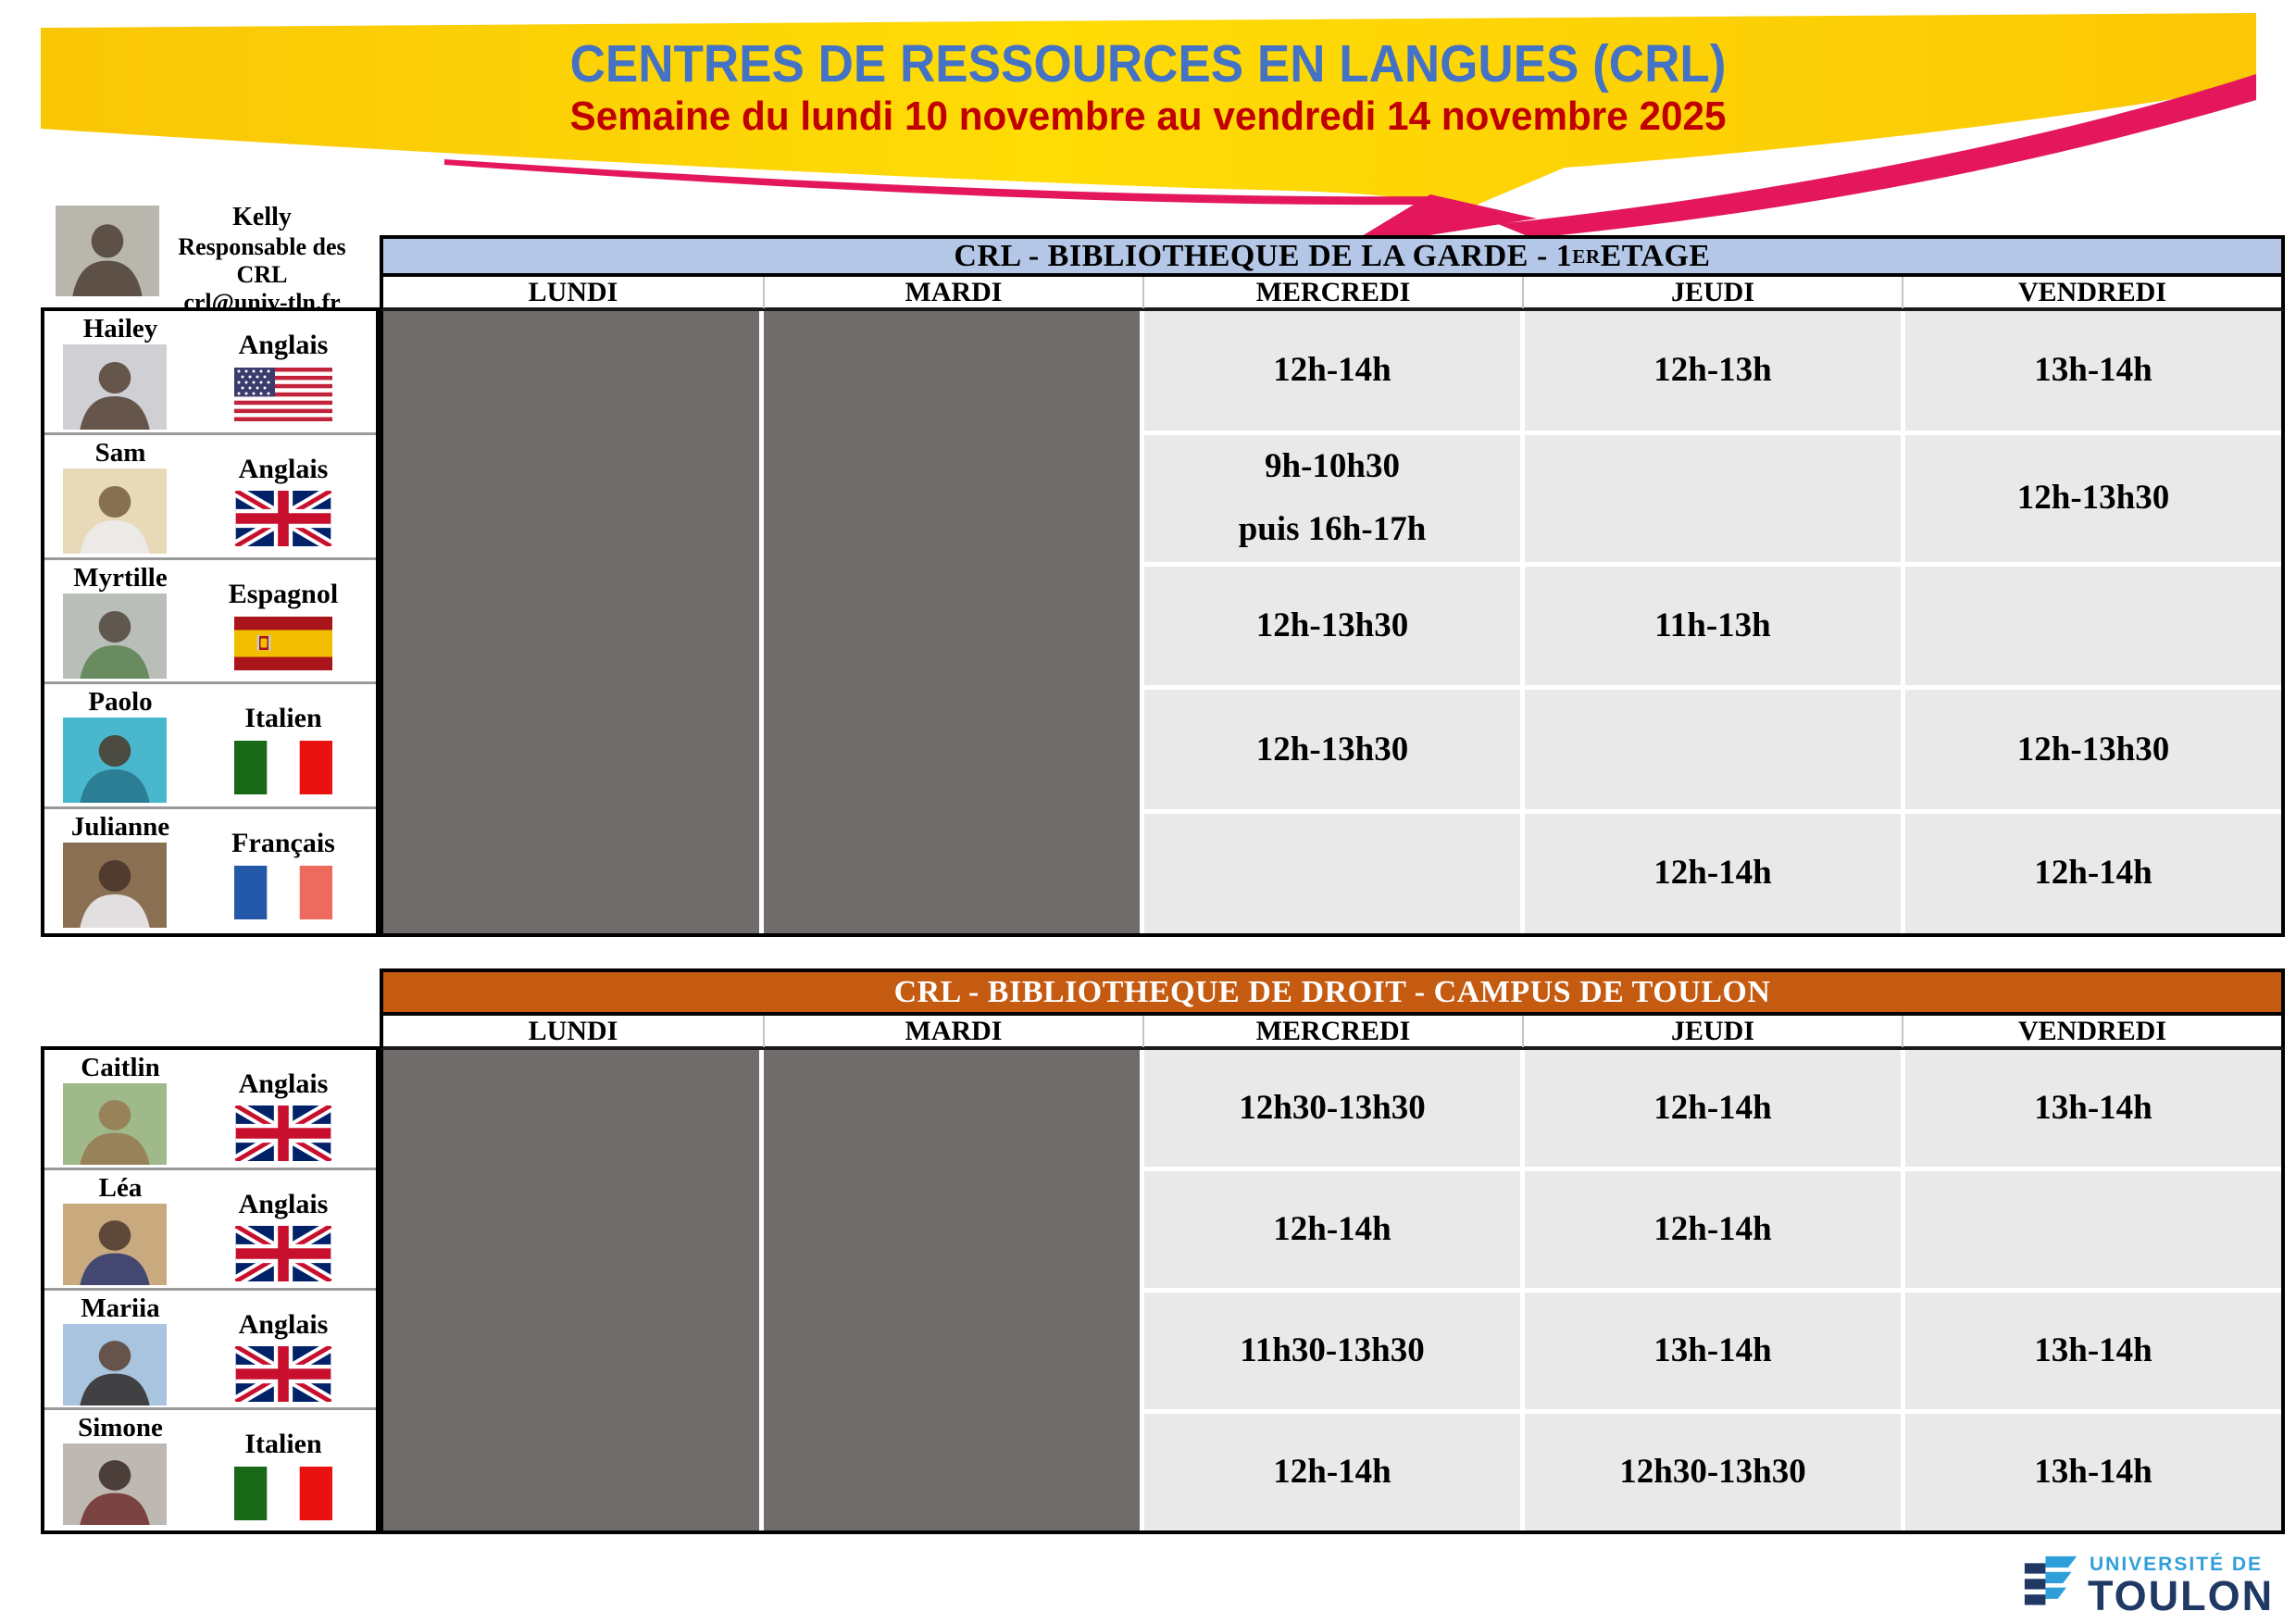  I want to click on flag-us-icon, so click(283, 394).